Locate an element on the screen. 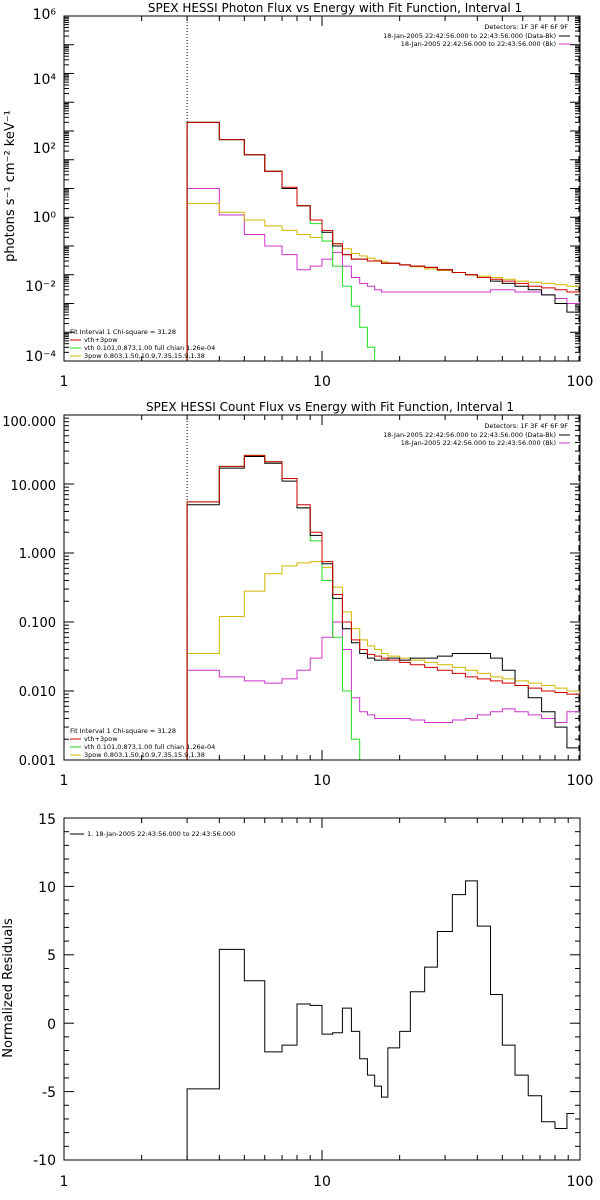 The image size is (600, 1200). y-tick-label: 10⁻⁴ is located at coordinates (40, 357).